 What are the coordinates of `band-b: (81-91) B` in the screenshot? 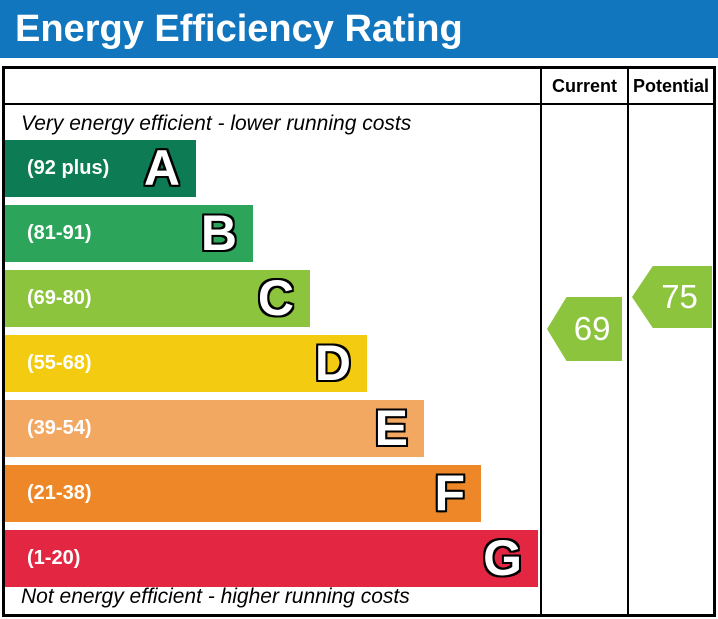 It's located at (129, 233).